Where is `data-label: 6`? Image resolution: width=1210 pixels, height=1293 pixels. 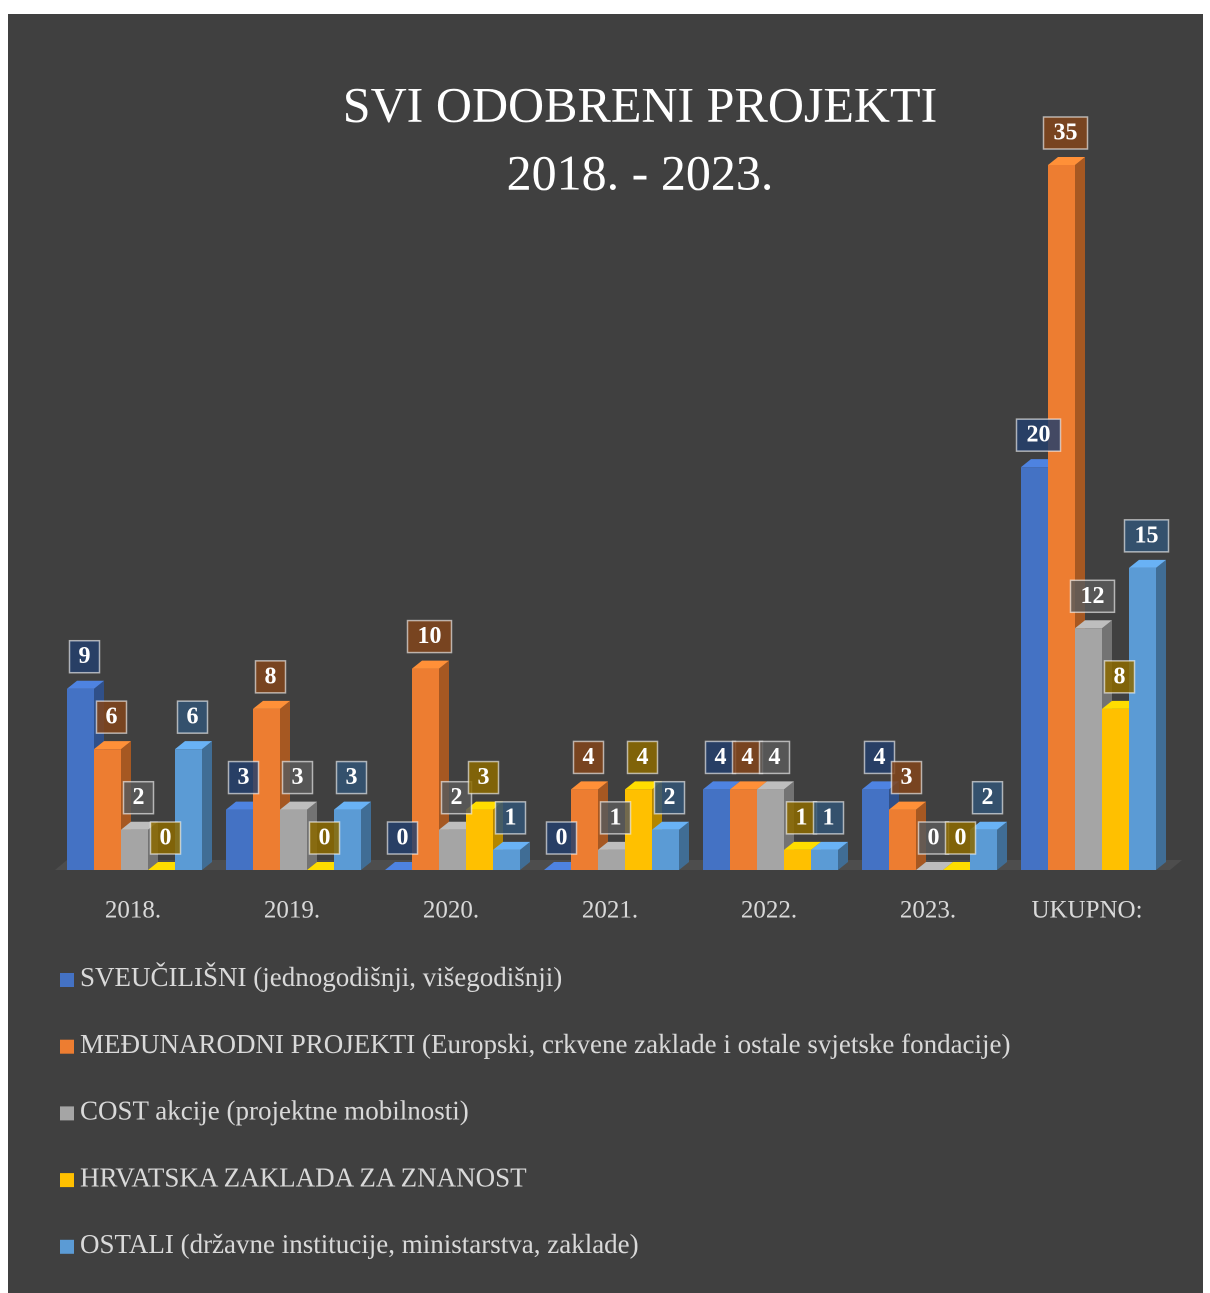
data-label: 6 is located at coordinates (112, 717).